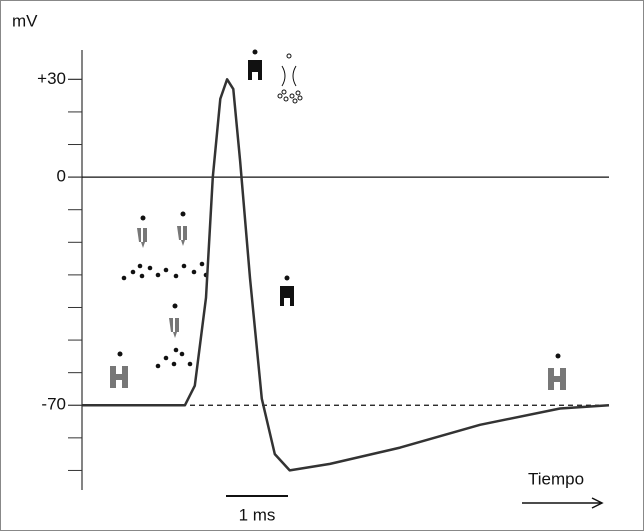  I want to click on y-axis-label: mV, so click(25, 20).